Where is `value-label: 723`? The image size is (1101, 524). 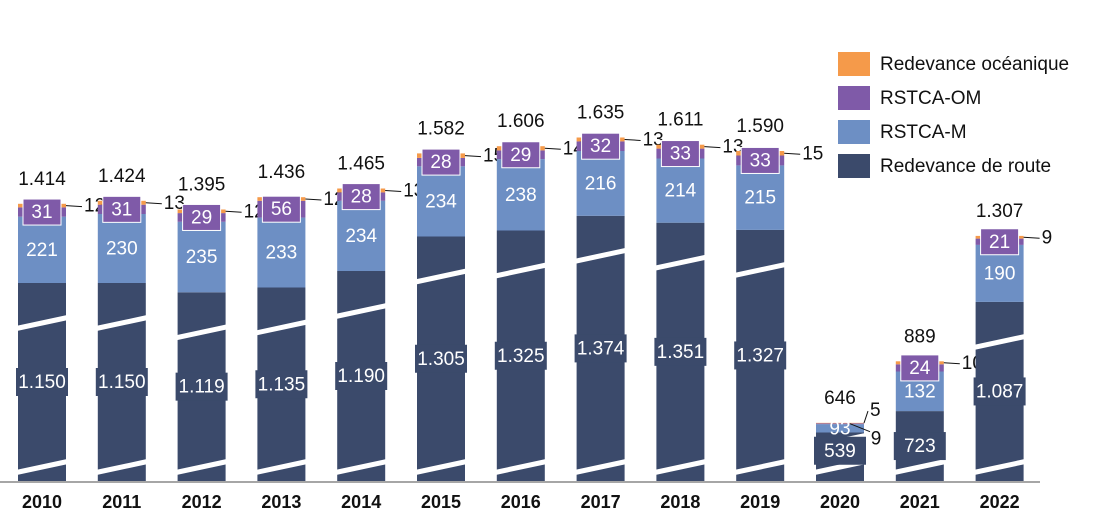
value-label: 723 is located at coordinates (920, 446).